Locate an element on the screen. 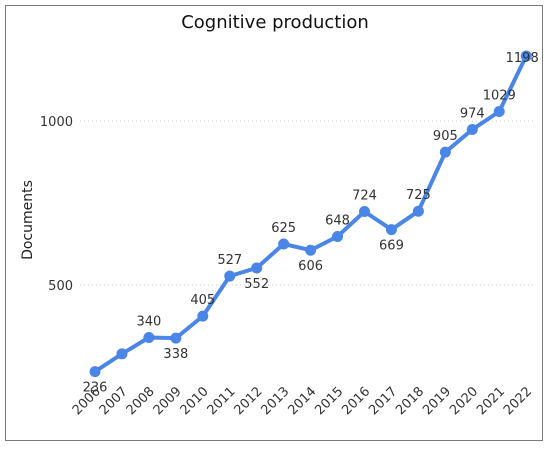  x-tick-label: 2011 is located at coordinates (222, 401).